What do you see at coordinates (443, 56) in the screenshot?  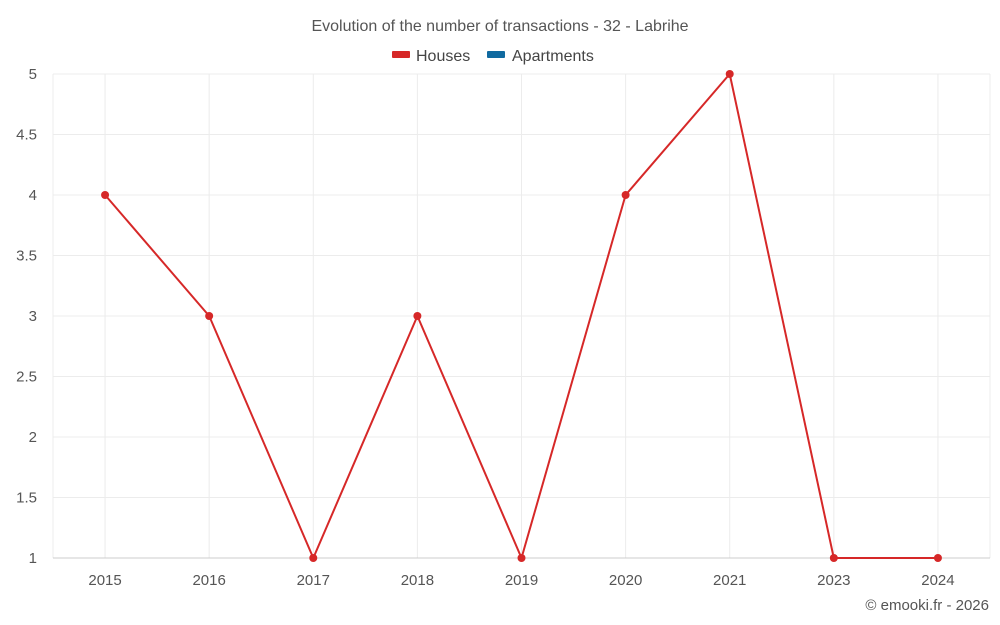 I see `legend-label-houses: Houses` at bounding box center [443, 56].